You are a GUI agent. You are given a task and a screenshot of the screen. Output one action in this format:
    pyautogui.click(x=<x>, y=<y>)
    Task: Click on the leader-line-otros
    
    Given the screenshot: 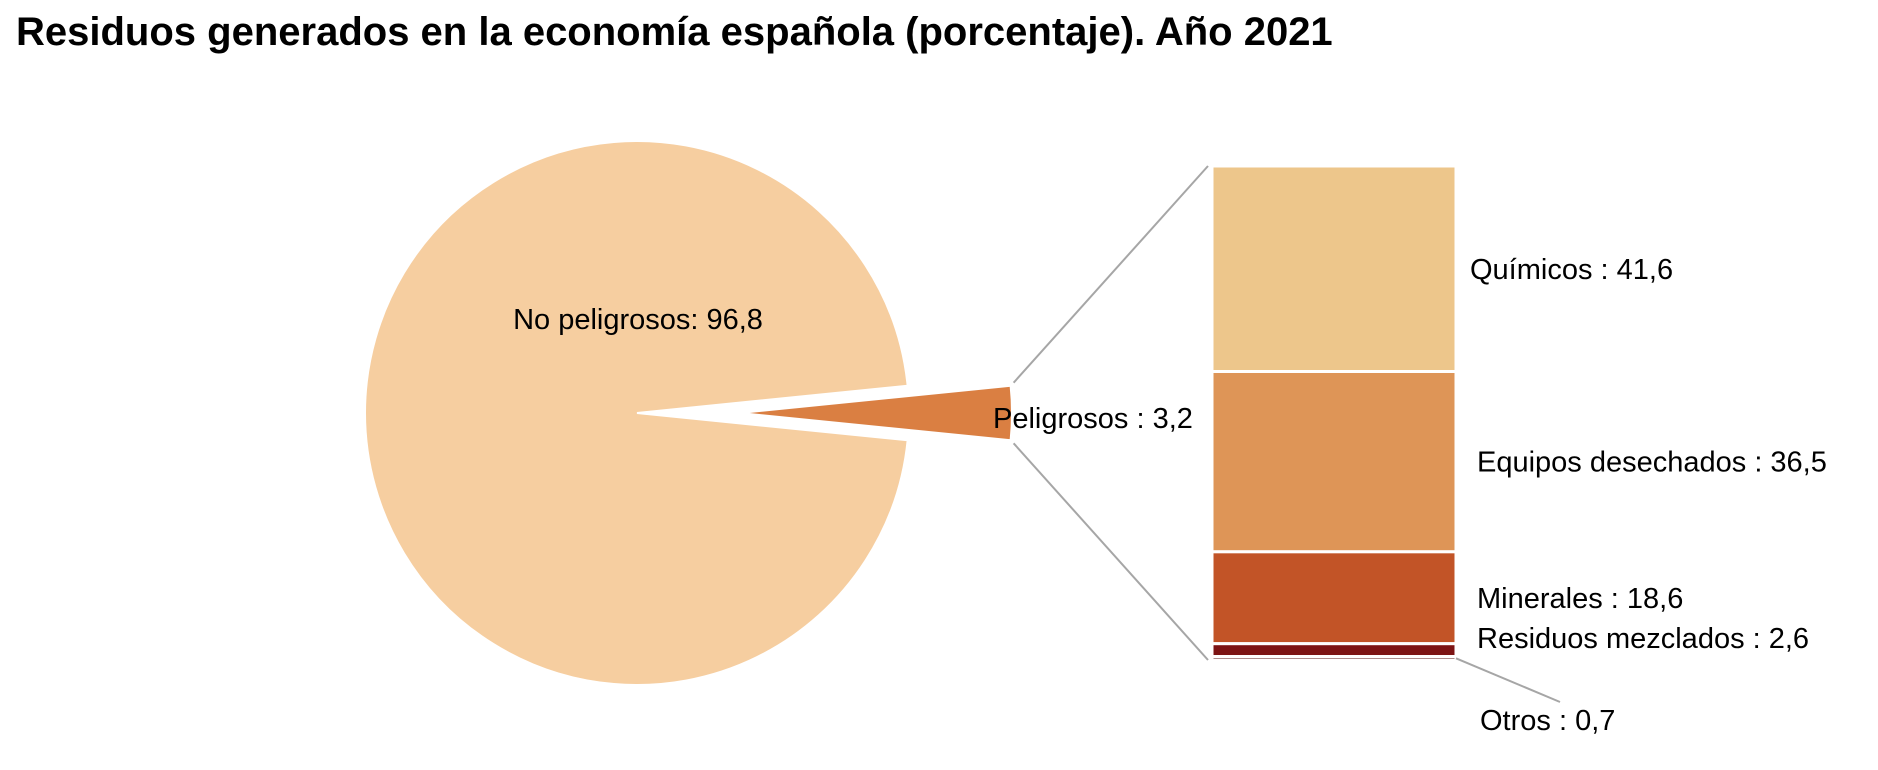 What is the action you would take?
    pyautogui.click(x=1508, y=680)
    